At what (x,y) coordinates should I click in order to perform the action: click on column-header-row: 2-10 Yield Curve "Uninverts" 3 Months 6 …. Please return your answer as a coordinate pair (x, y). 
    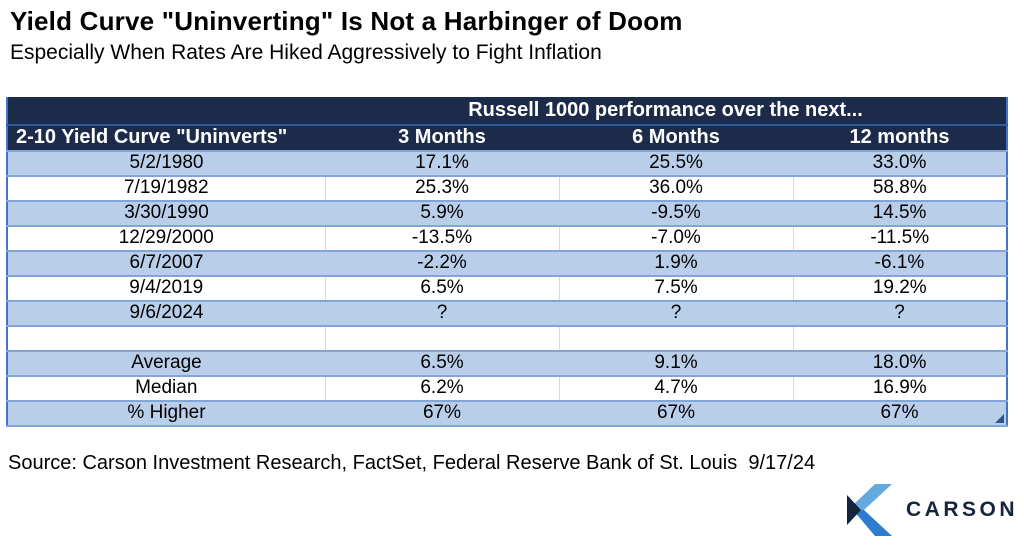
    Looking at the image, I should click on (507, 137).